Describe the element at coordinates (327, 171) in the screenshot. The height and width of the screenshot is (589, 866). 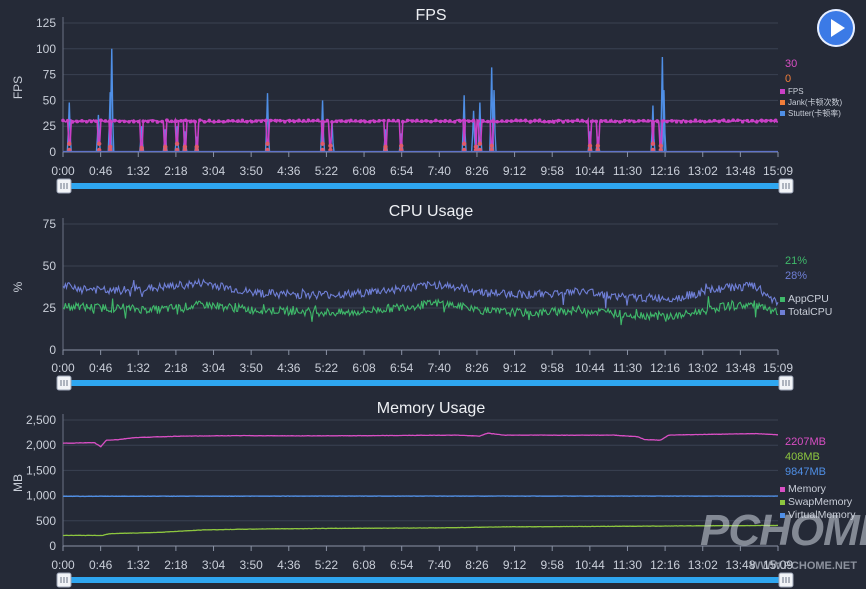
I see `x-tick-label: 5:22` at that location.